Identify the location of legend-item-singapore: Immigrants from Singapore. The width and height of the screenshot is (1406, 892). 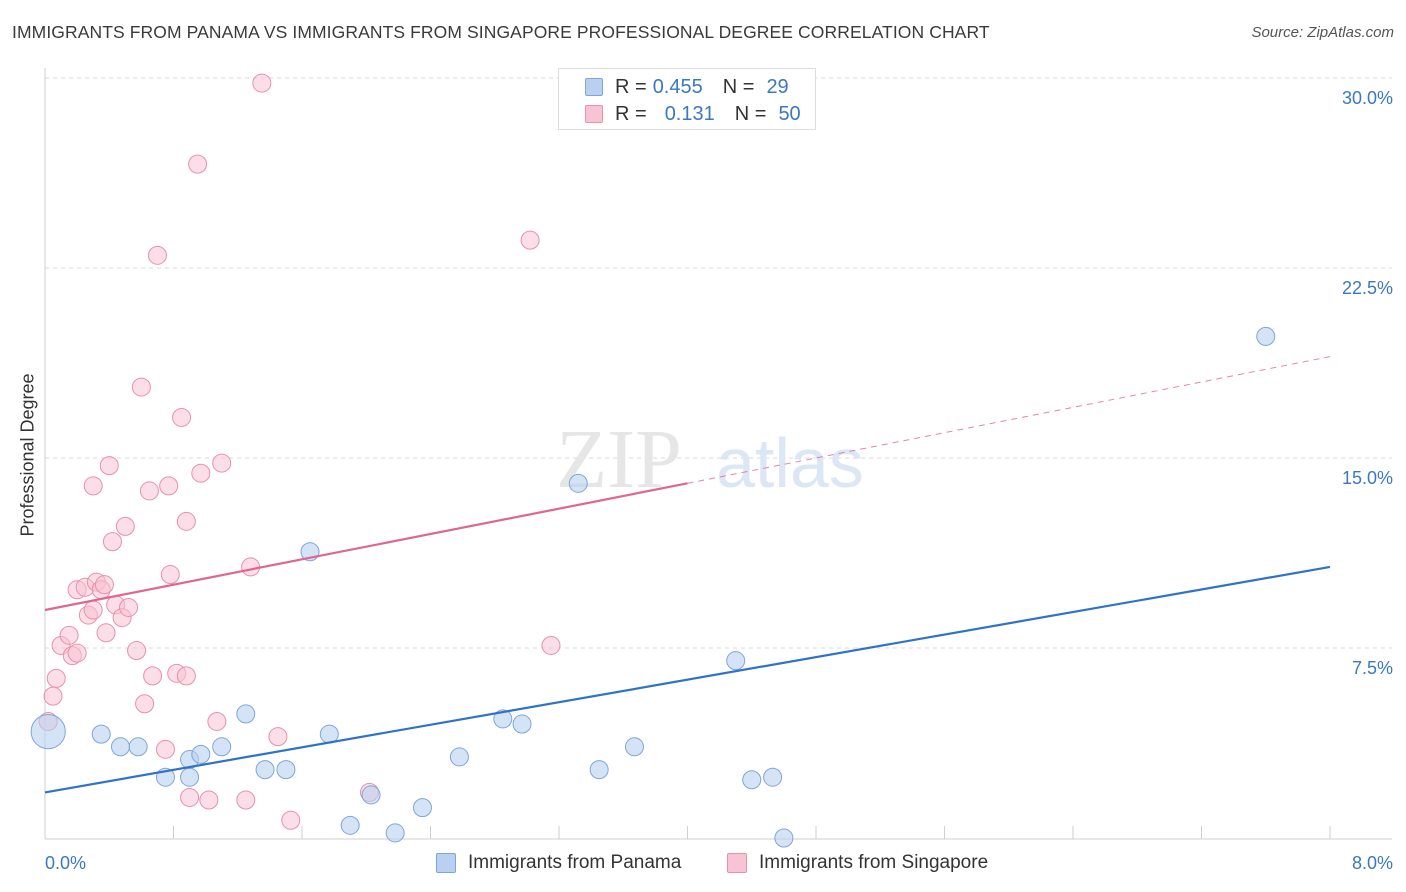
(857, 863).